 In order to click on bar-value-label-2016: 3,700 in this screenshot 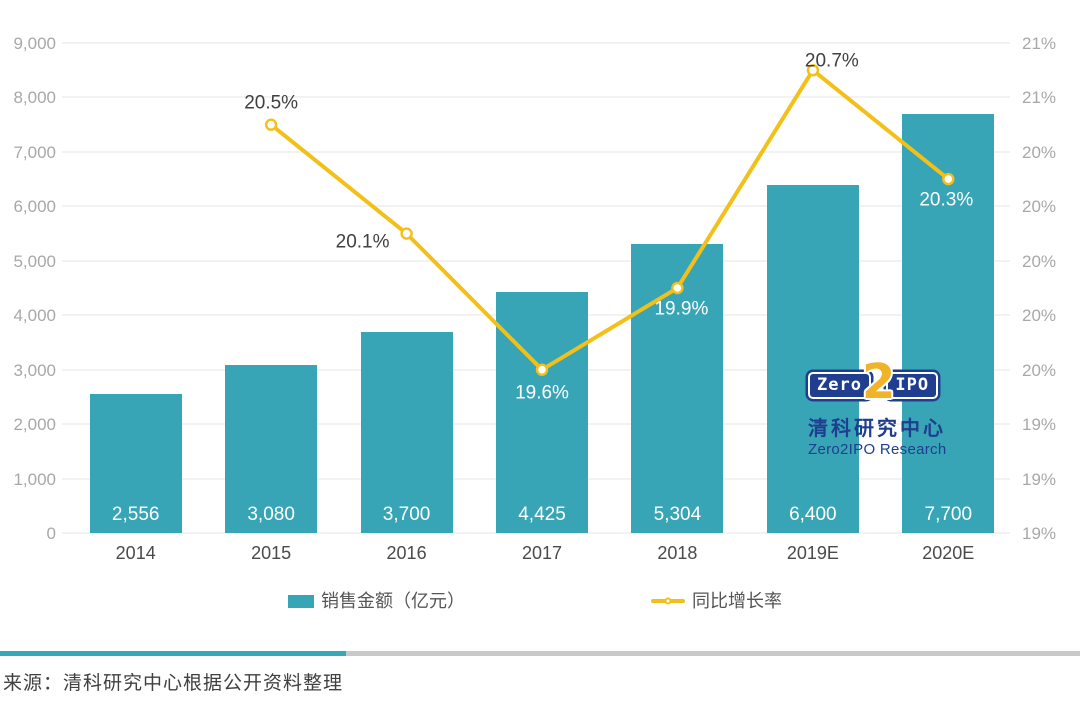, I will do `click(406, 514)`.